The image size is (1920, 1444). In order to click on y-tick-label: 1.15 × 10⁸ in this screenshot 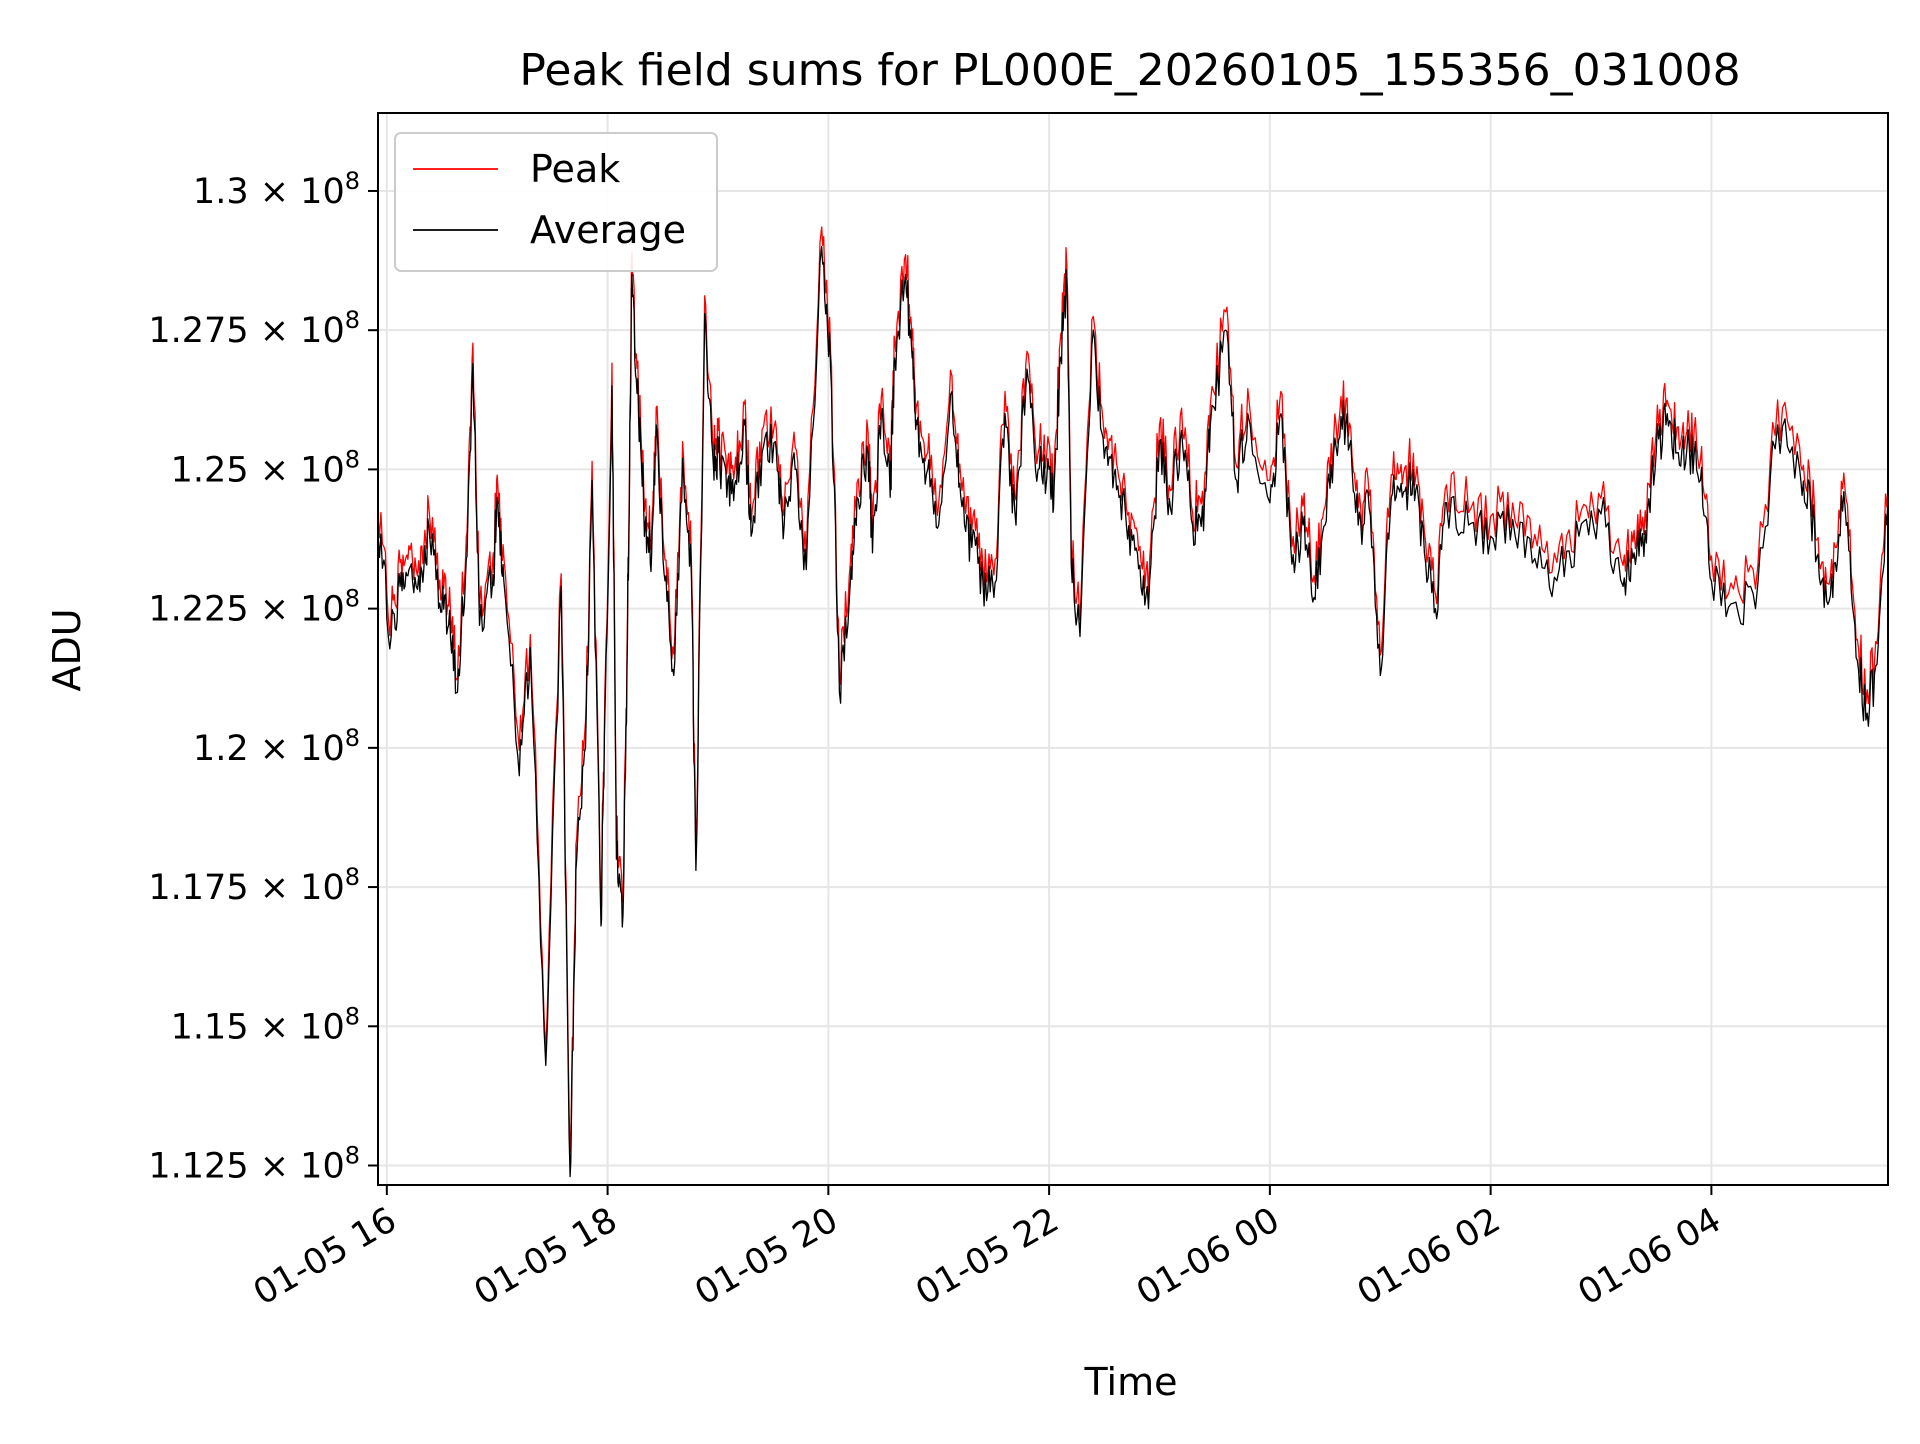, I will do `click(265, 1024)`.